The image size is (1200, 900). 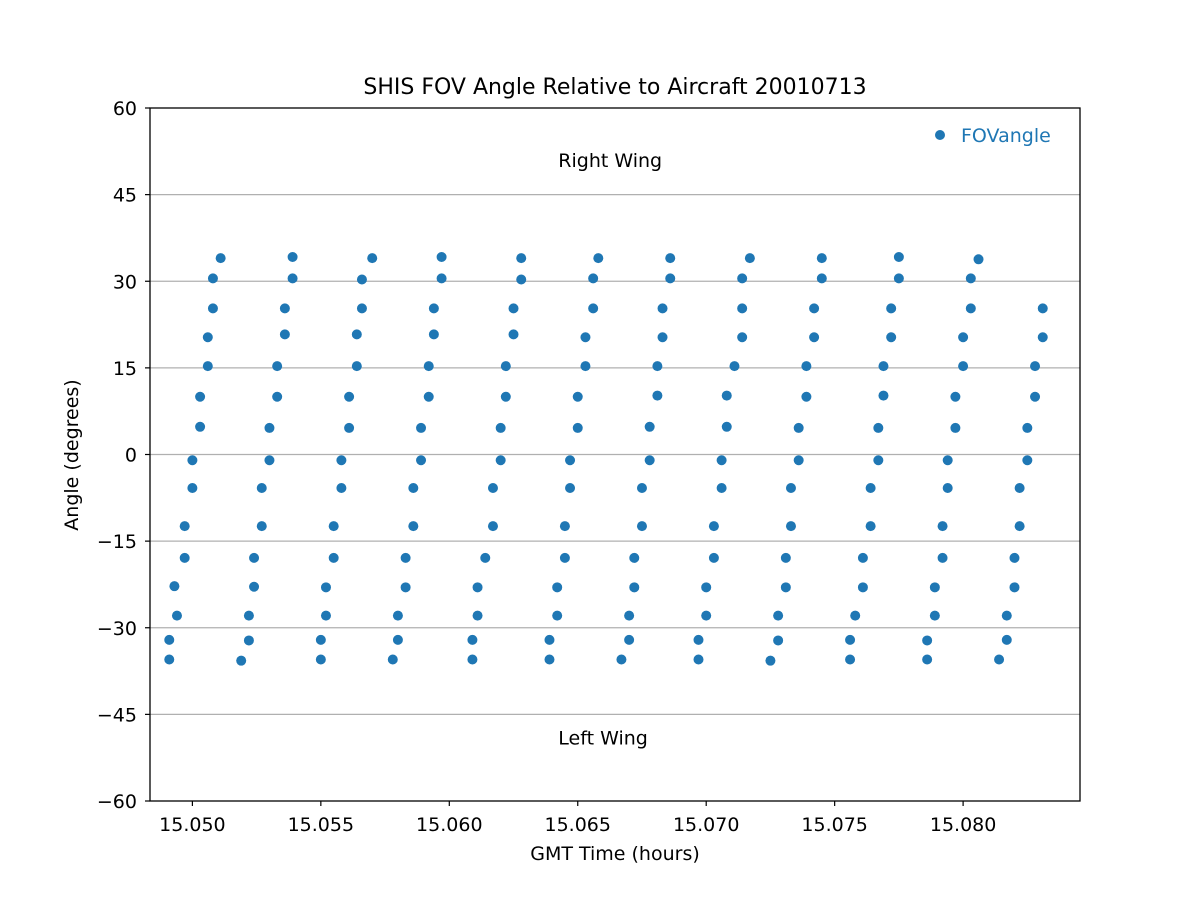 What do you see at coordinates (615, 854) in the screenshot?
I see `x-axis-label: GMT Time (hours)` at bounding box center [615, 854].